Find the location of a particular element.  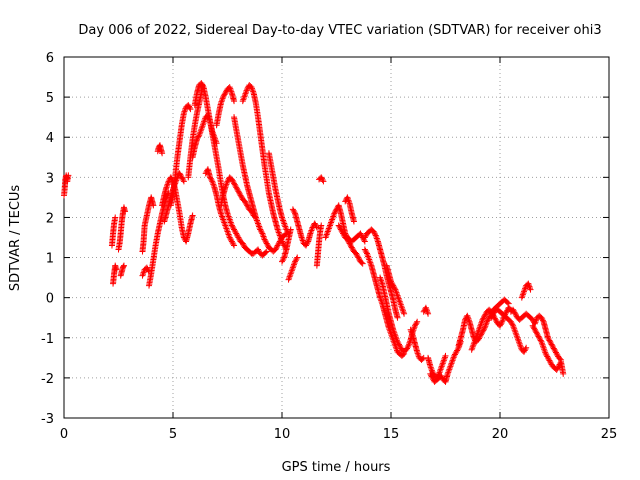

x-tick-label: 0 is located at coordinates (64, 434).